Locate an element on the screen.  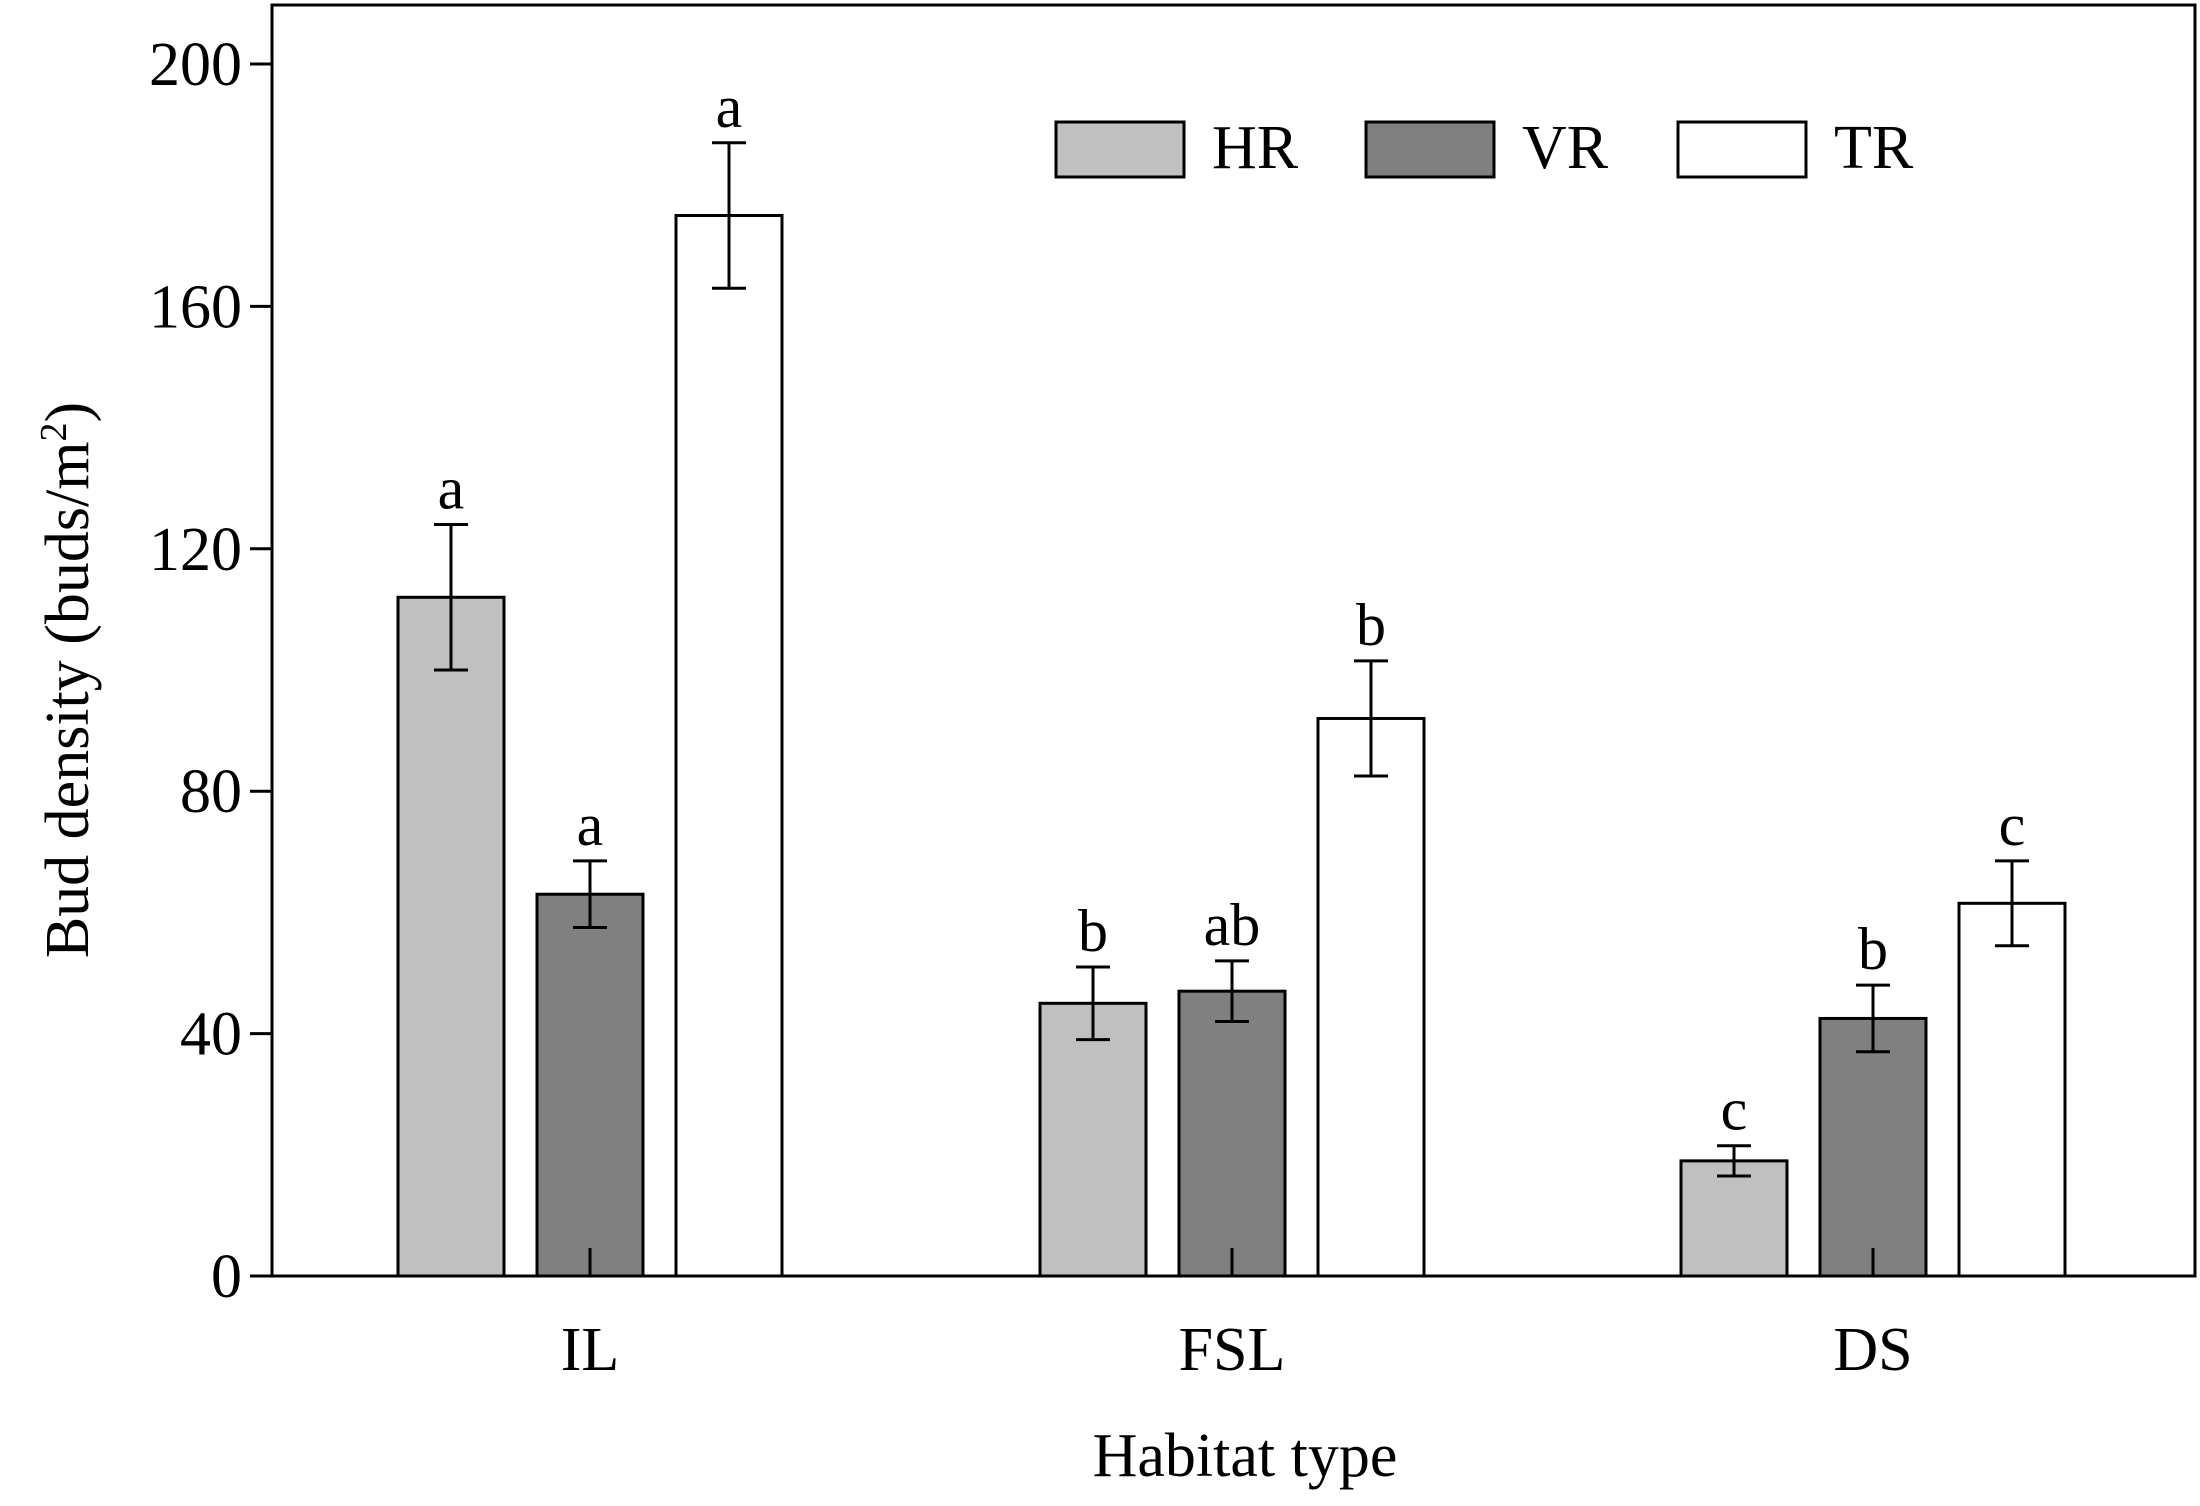
legend-swatch-vr is located at coordinates (1430, 149).